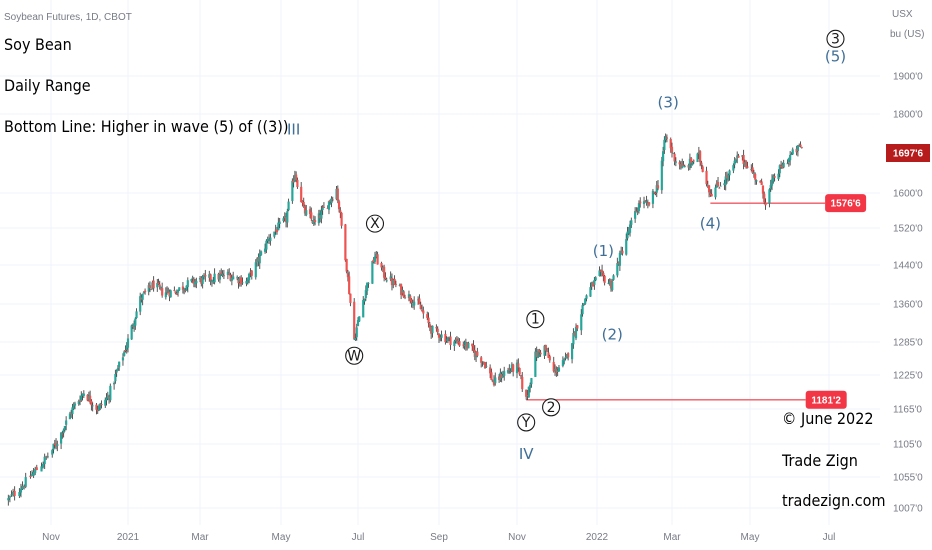 The width and height of the screenshot is (932, 550). I want to click on wave-label-2: 2, so click(551, 408).